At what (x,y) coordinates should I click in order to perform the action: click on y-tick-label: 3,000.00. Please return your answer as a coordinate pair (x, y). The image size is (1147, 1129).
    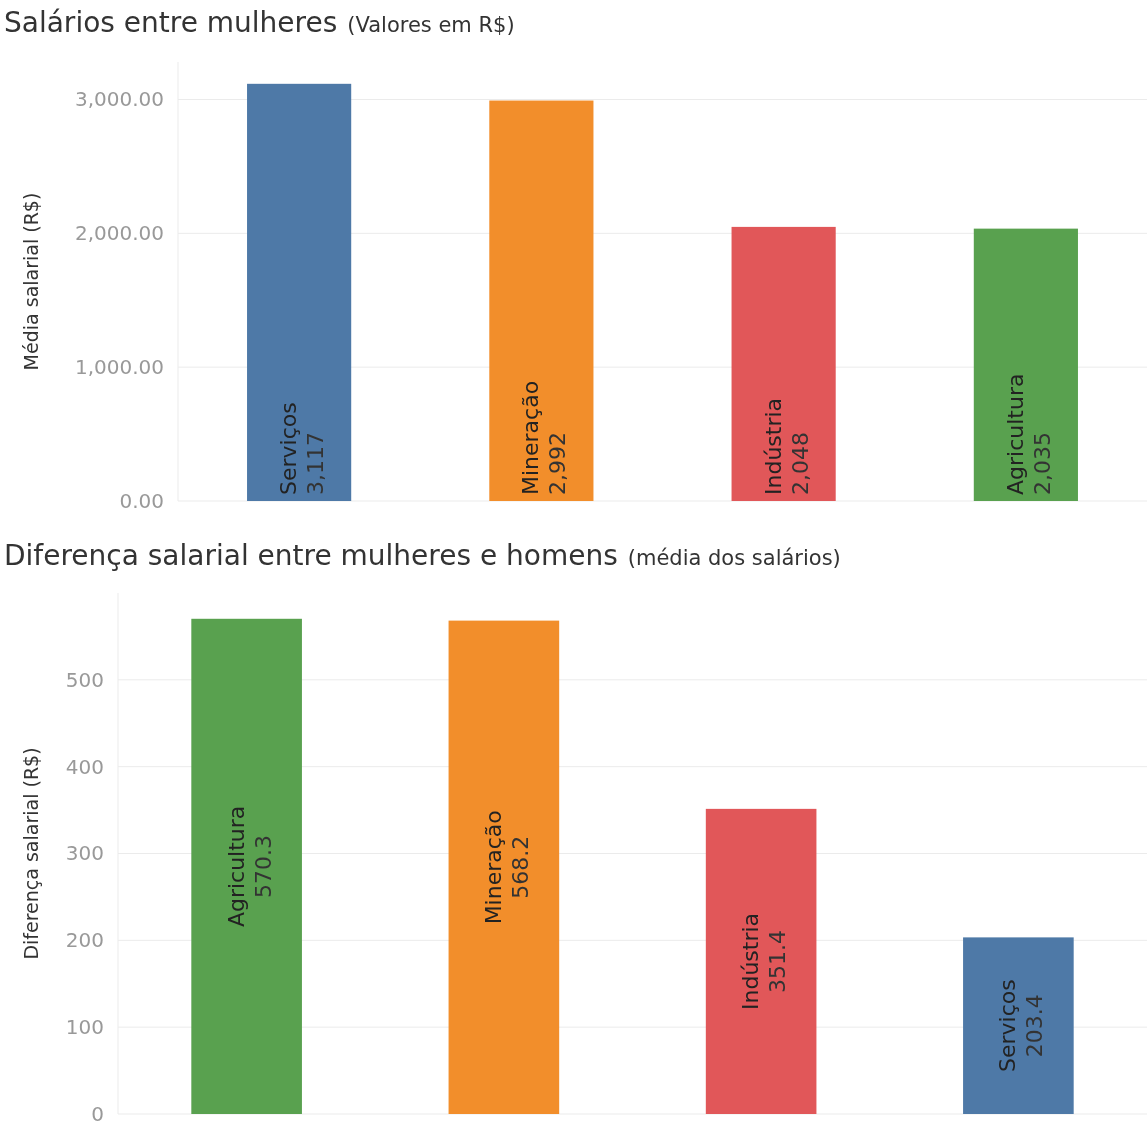
    Looking at the image, I should click on (119, 99).